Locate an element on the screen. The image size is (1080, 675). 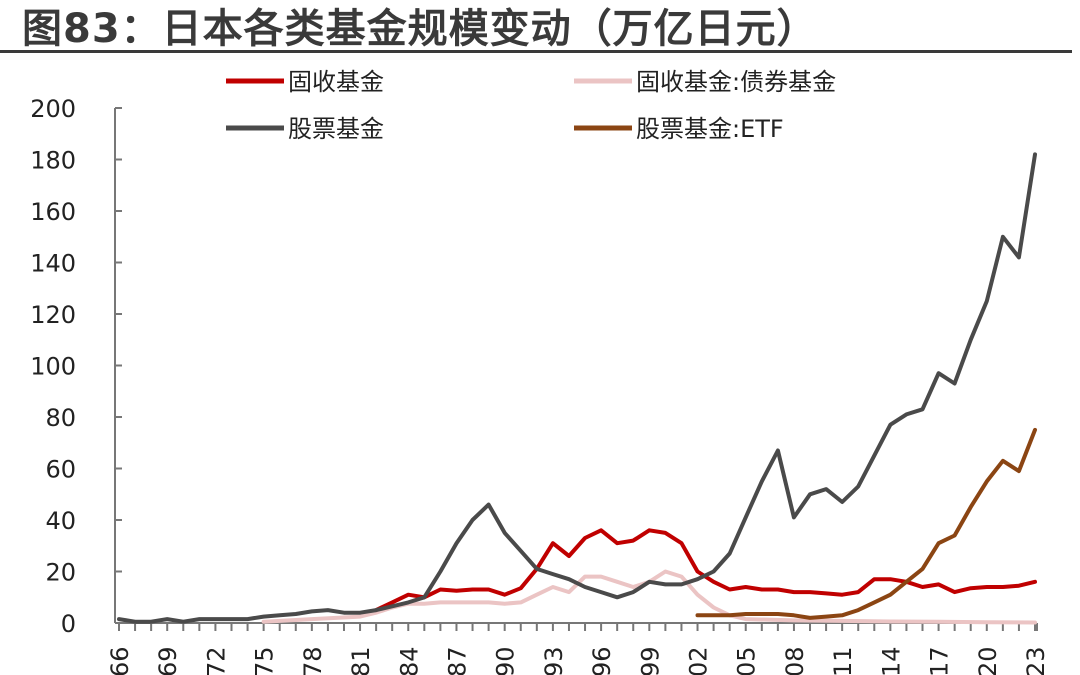
fixed-income-fund-line is located at coordinates (705, 570).